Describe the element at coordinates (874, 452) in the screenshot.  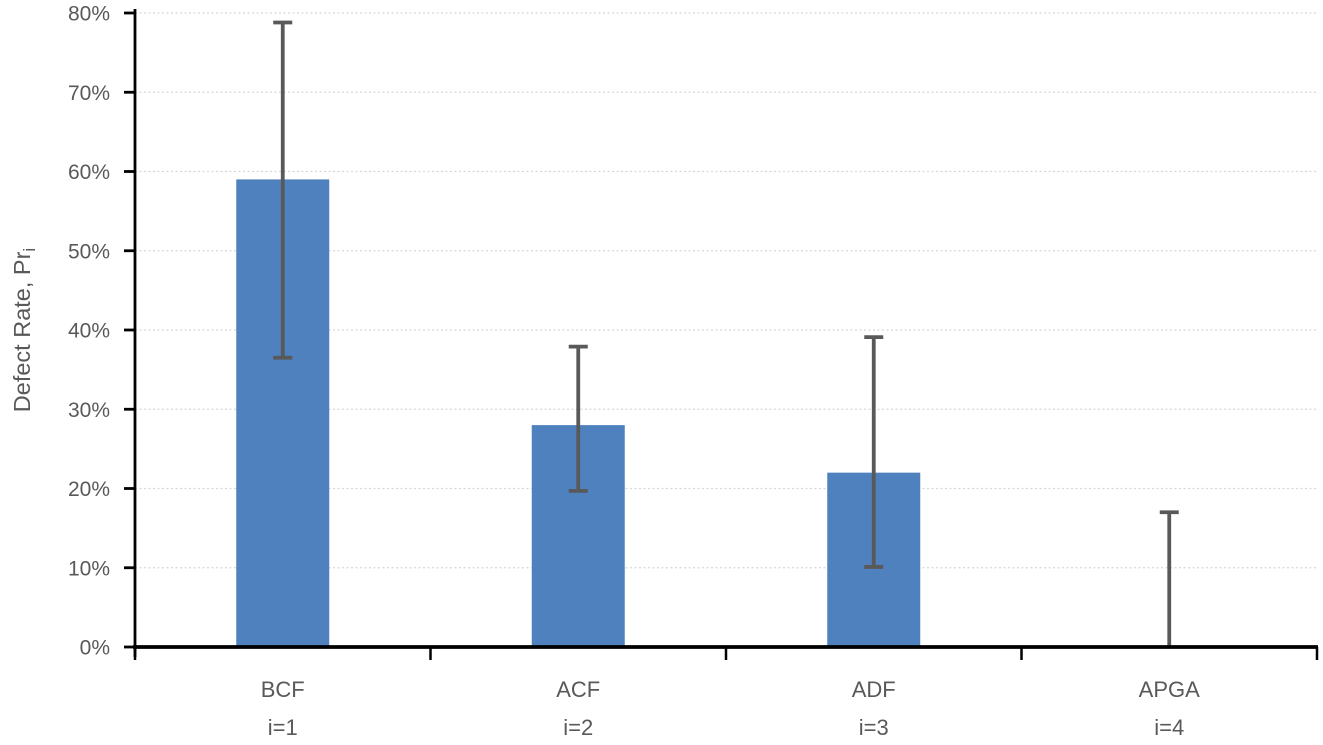
I see `error-bar-adf` at that location.